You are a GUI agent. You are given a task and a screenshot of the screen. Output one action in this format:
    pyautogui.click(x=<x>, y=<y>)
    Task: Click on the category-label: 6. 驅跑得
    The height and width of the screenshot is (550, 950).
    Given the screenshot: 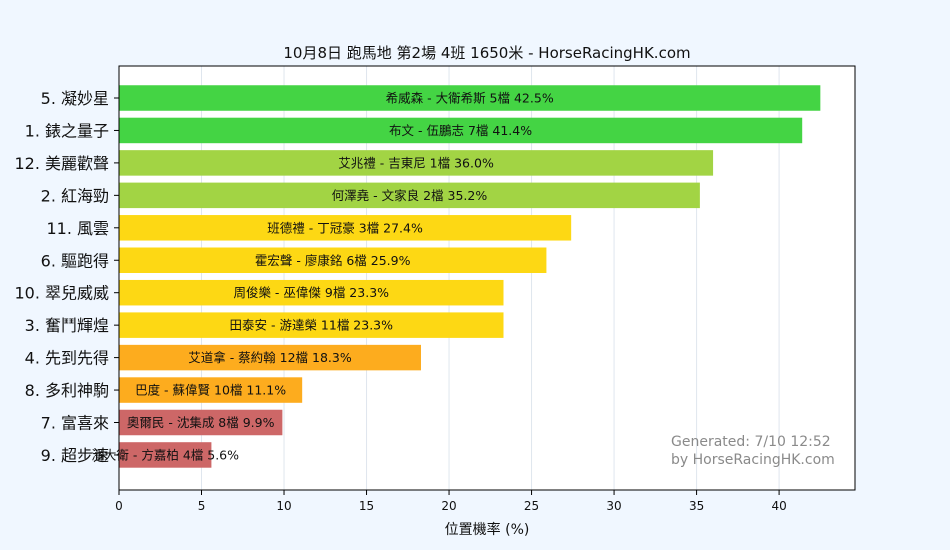 What is the action you would take?
    pyautogui.click(x=75, y=260)
    